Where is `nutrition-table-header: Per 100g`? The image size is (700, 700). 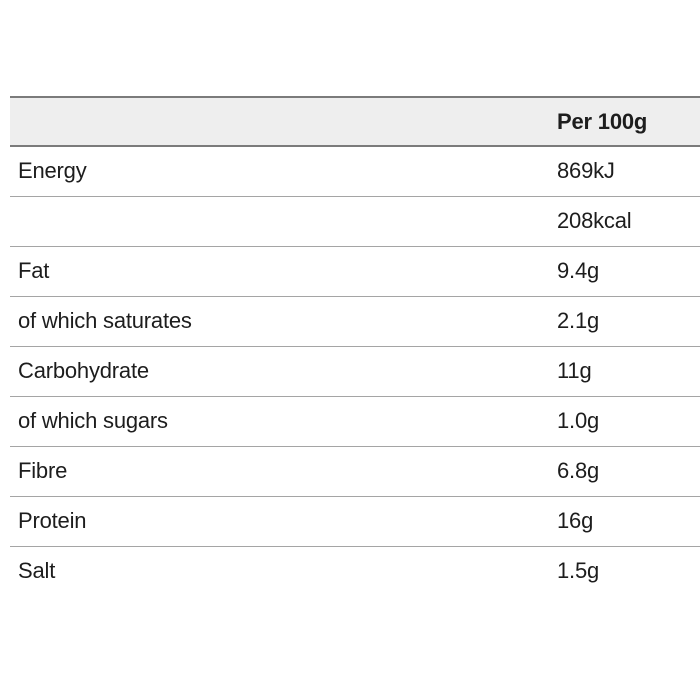
nutrition-table-header: Per 100g is located at coordinates (355, 121).